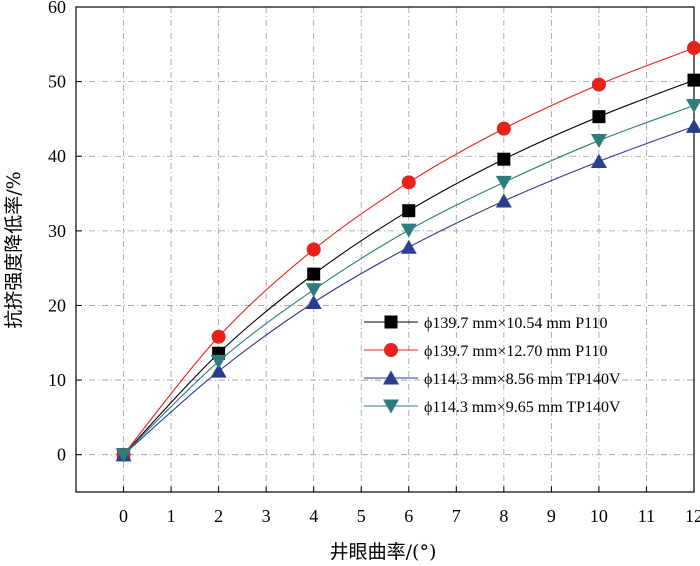  I want to click on legend-entry: ϕ139.7 mm×10.54 mm P110, so click(486, 323).